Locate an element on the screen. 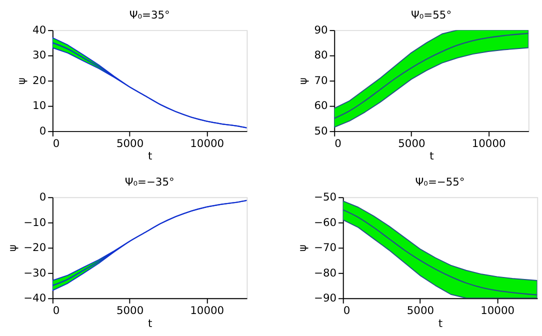 This screenshot has width=542, height=336. y-tick-label: 40 is located at coordinates (39, 29).